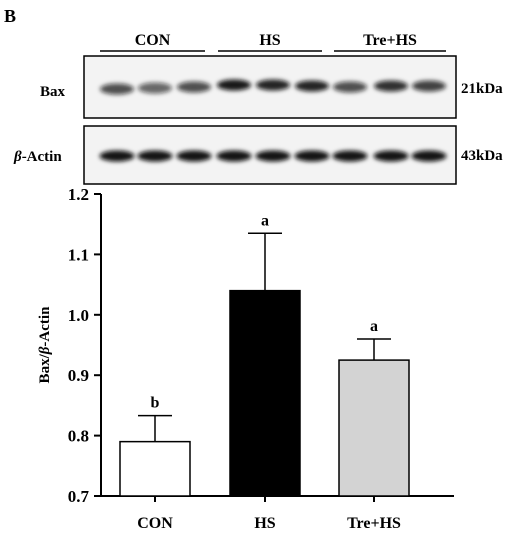 This screenshot has height=547, width=528. Describe the element at coordinates (78, 194) in the screenshot. I see `y-tick-label: 1.2` at that location.